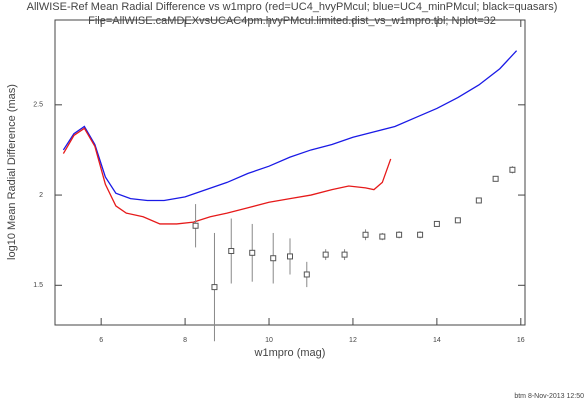  Describe the element at coordinates (269, 340) in the screenshot. I see `x-tick-label: 10` at that location.